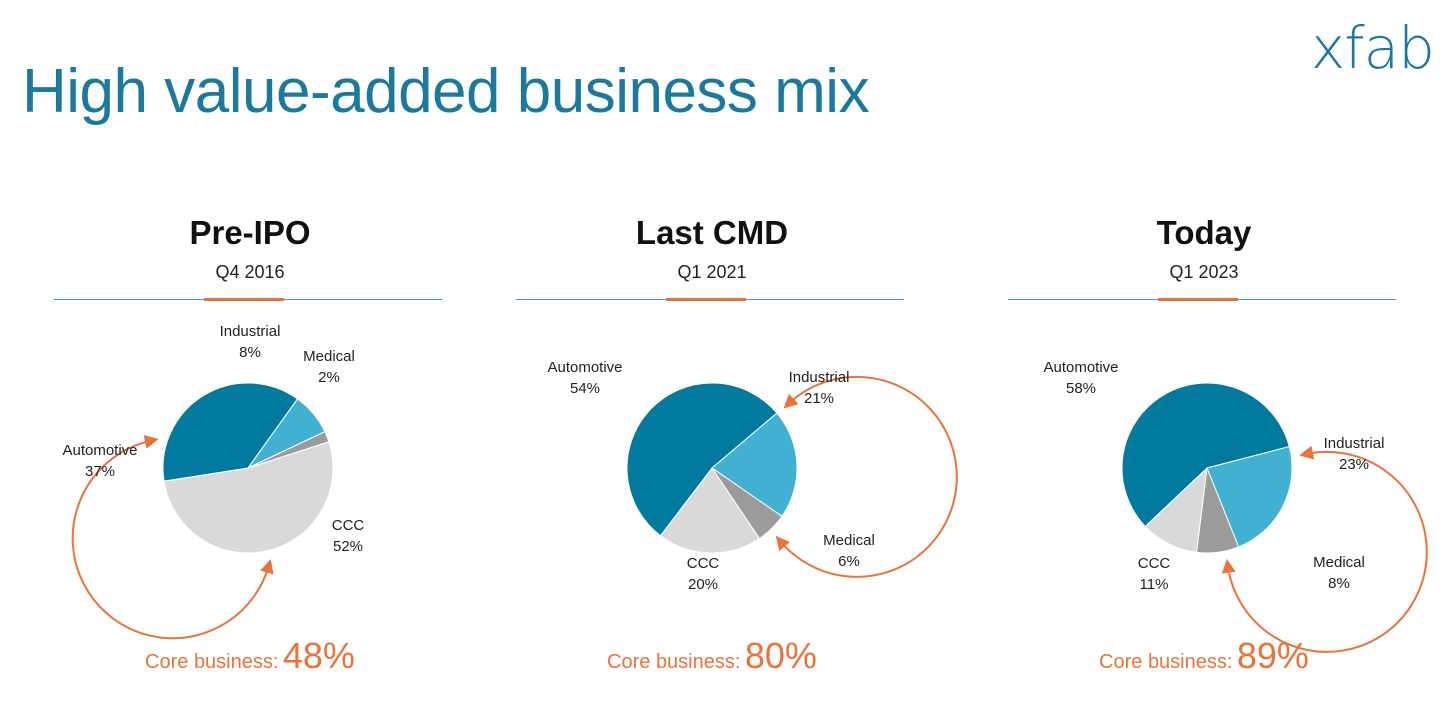 The image size is (1456, 721). I want to click on pie-value-medical: 2%, so click(329, 377).